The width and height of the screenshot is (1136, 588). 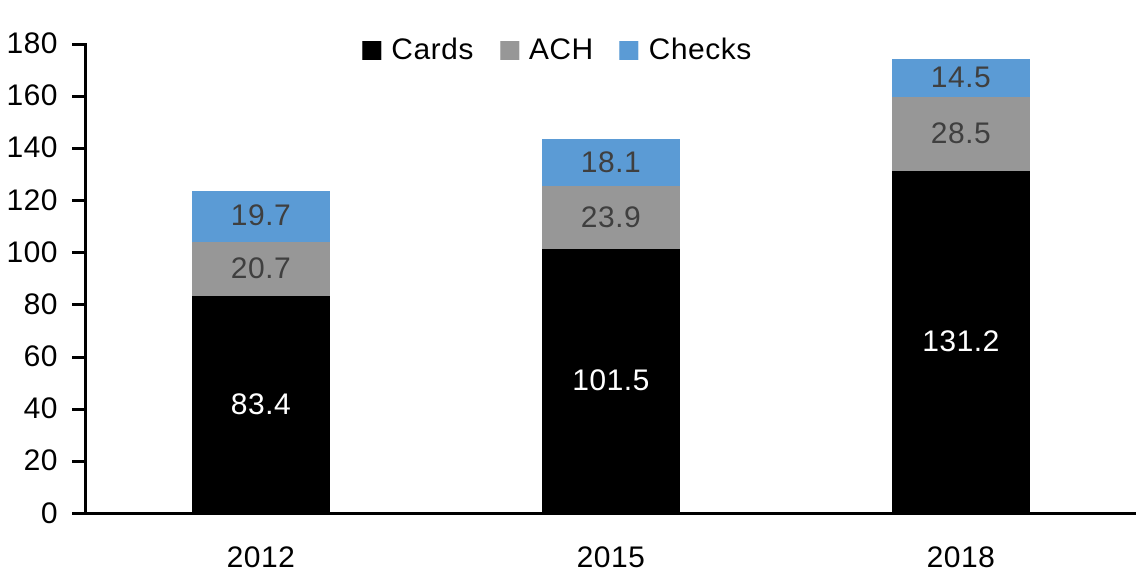 I want to click on legend-item-ach: ACH, so click(x=546, y=50).